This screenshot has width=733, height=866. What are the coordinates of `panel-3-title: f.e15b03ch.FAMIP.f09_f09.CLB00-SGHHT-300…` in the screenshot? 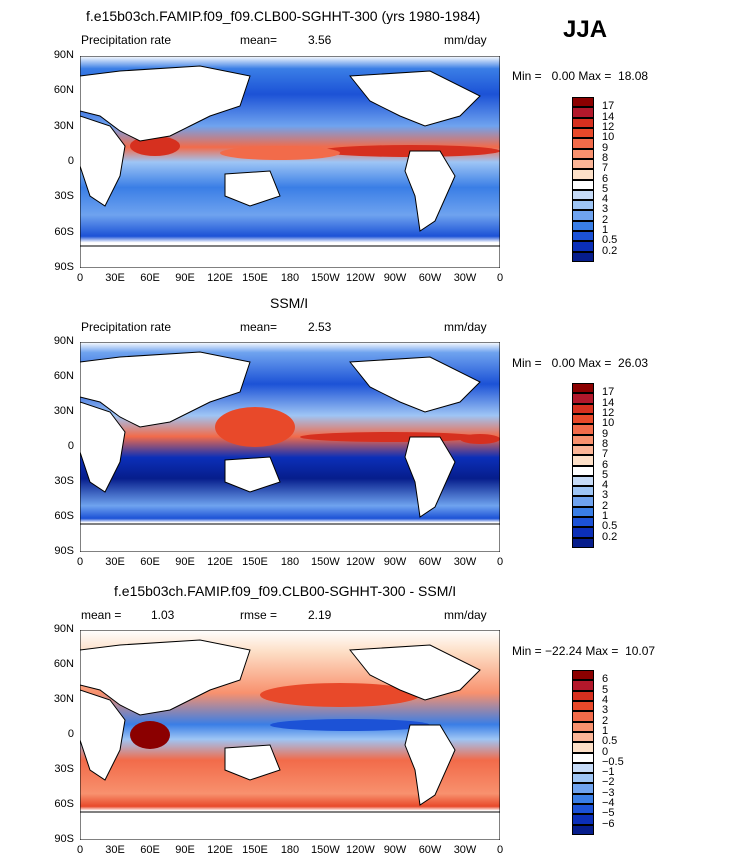 It's located at (285, 591).